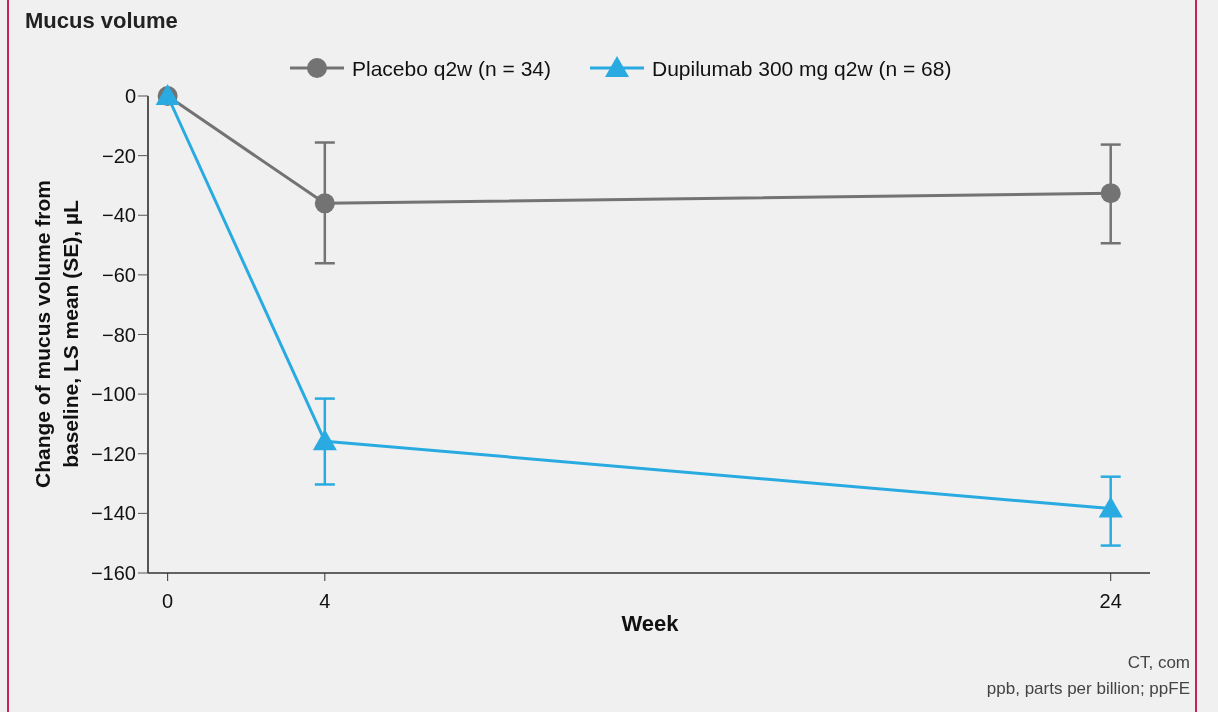  I want to click on legend-label: Dupilumab 300 mg q2w (n = 68), so click(802, 68).